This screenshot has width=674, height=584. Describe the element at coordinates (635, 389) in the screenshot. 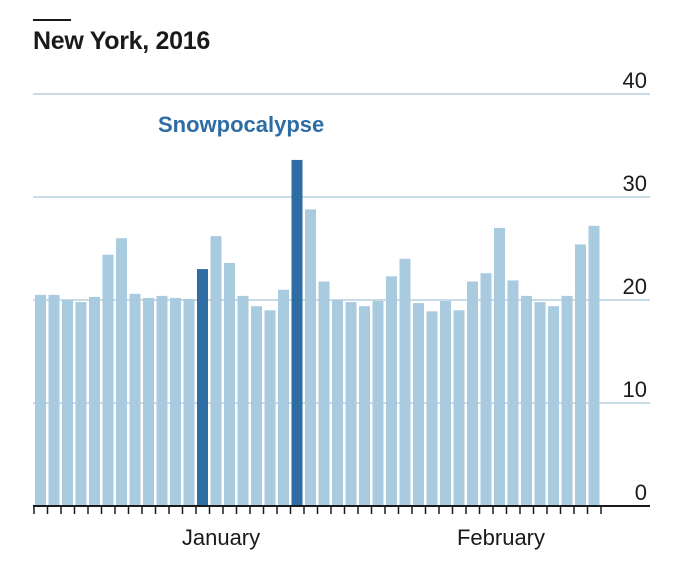

I see `y-tick-label: 10` at that location.